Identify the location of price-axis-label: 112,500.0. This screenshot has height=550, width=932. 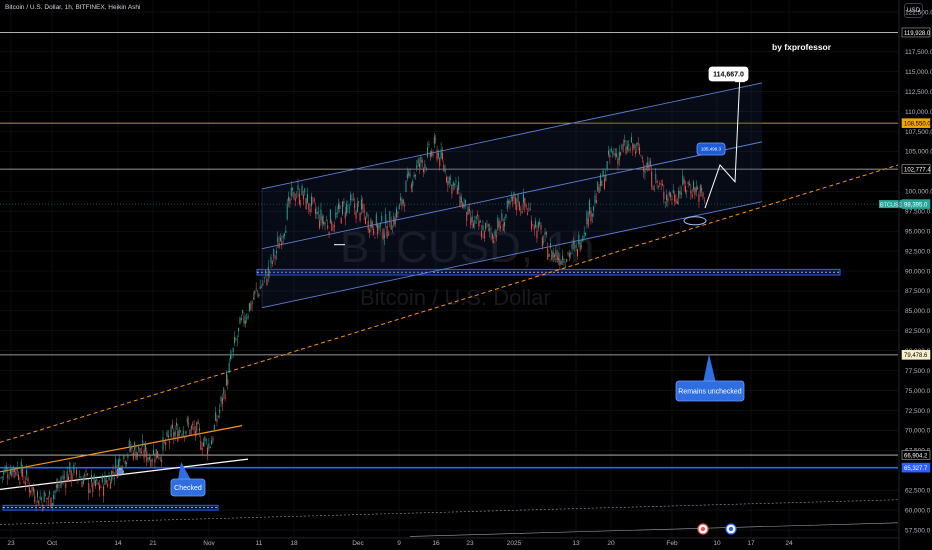
(918, 92).